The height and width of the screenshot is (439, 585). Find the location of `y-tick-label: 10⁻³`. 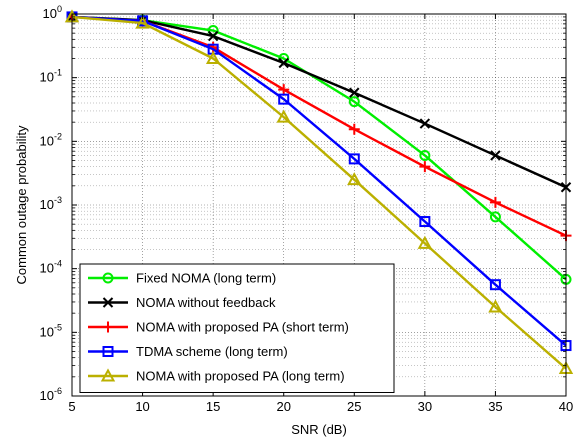

y-tick-label: 10⁻³ is located at coordinates (51, 203).